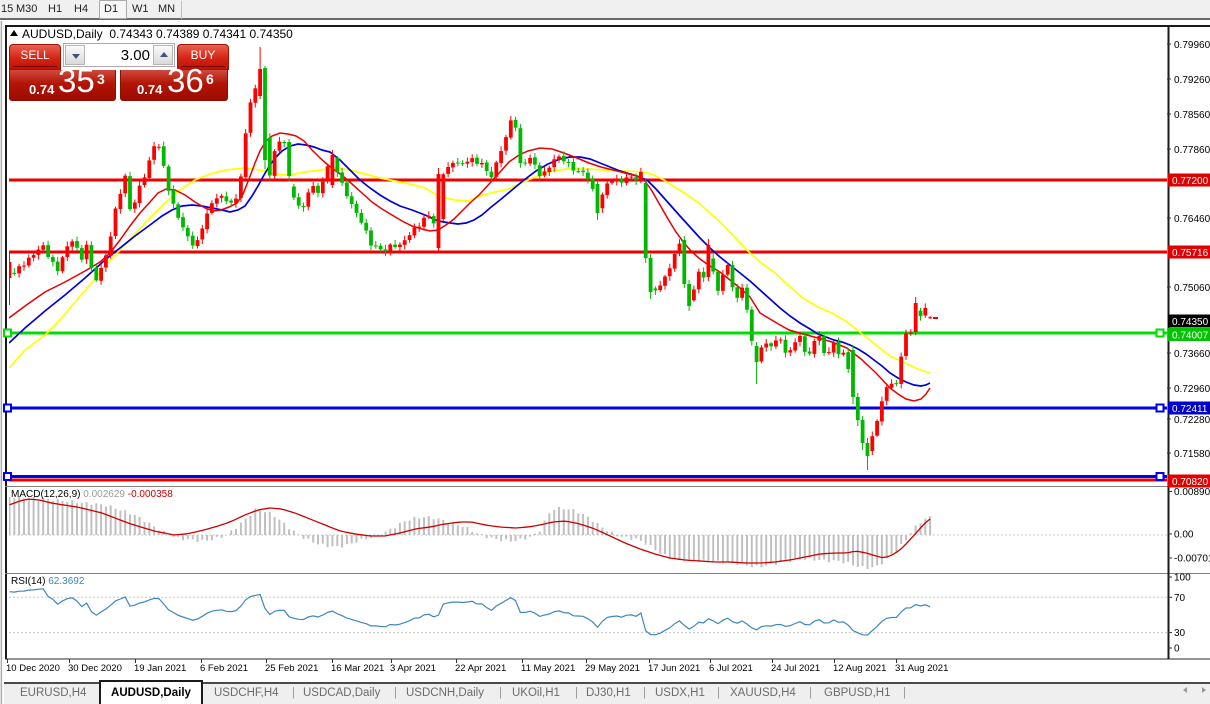  I want to click on svg-text: 30 Dec 2020, so click(95, 668).